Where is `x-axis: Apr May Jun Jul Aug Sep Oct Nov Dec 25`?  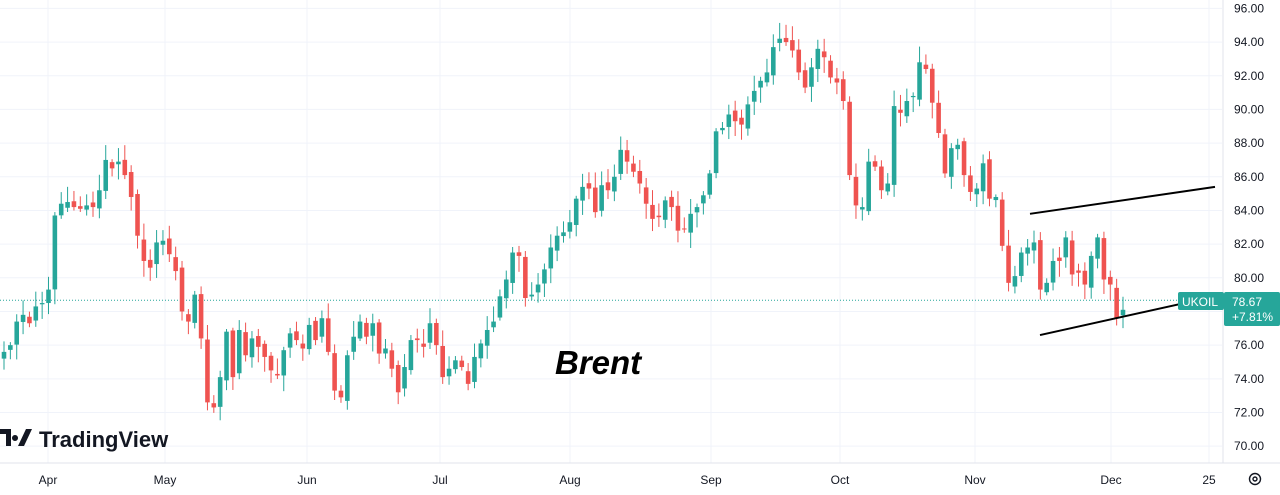 x-axis: Apr May Jun Jul Aug Sep Oct Nov Dec 25 is located at coordinates (627, 480).